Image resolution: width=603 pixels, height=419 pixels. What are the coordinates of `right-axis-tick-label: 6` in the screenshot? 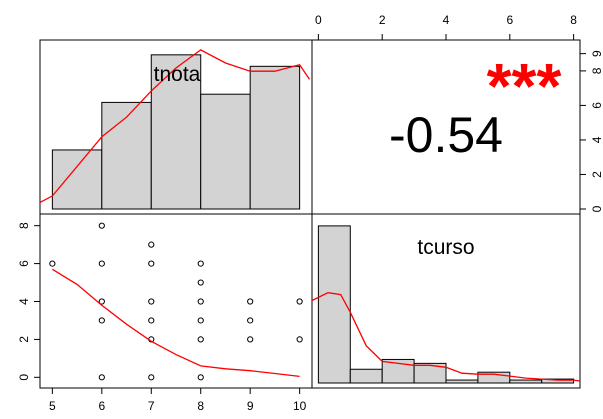 It's located at (596, 105).